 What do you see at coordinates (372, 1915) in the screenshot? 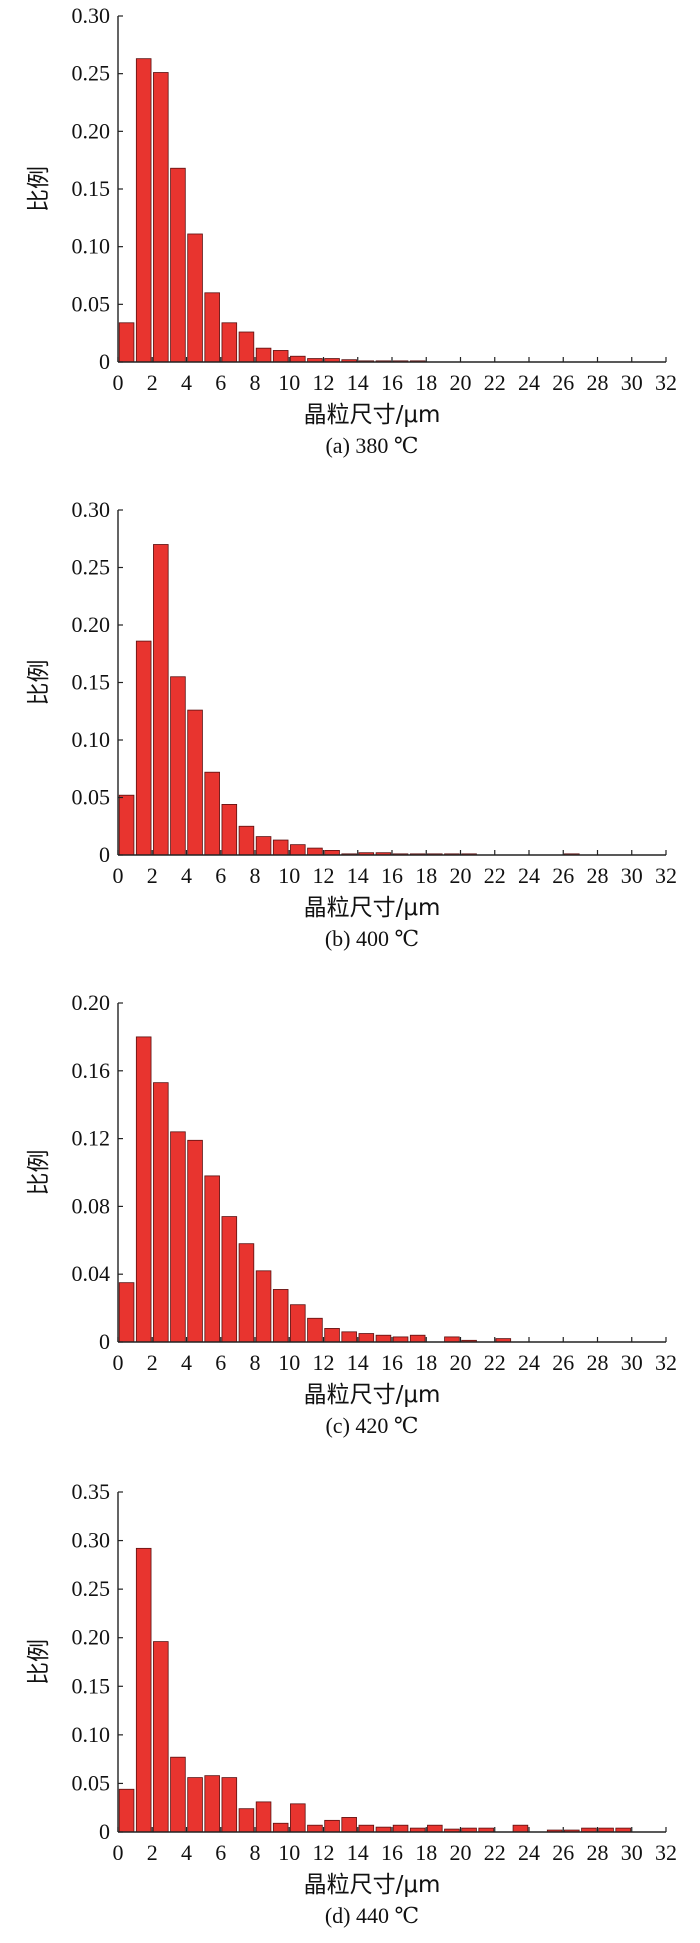
I see `panel-caption: (d) 440 ℃` at bounding box center [372, 1915].